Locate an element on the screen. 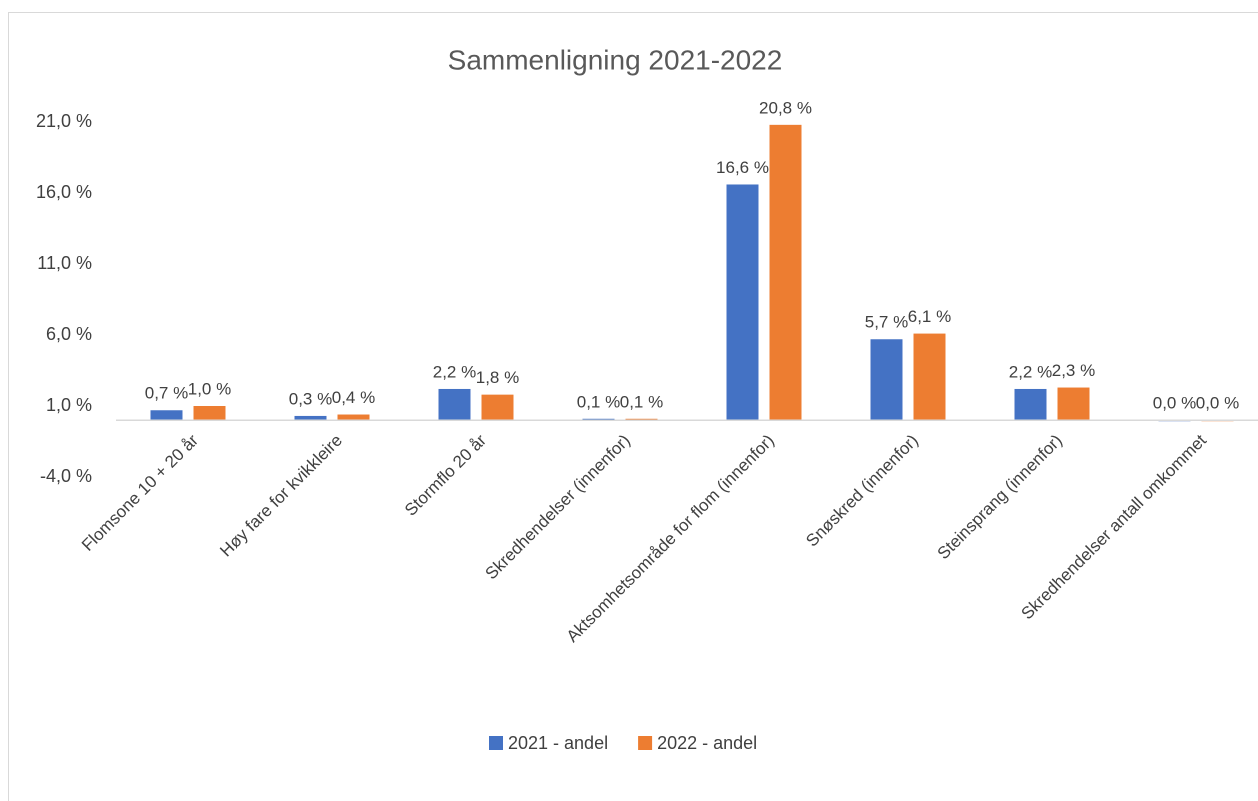 Image resolution: width=1258 pixels, height=801 pixels. data-label: 2,3 % is located at coordinates (1073, 370).